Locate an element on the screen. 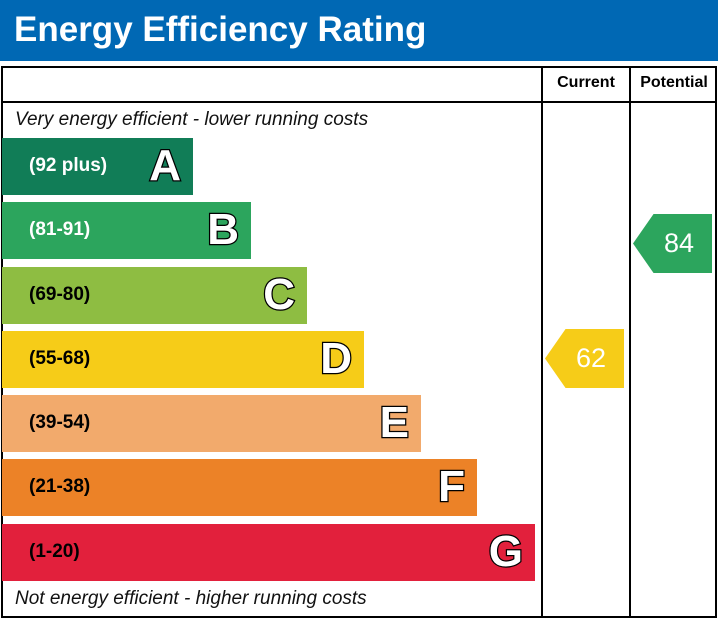 This screenshot has width=718, height=619. band-bar-f: (21-38) F is located at coordinates (239, 487).